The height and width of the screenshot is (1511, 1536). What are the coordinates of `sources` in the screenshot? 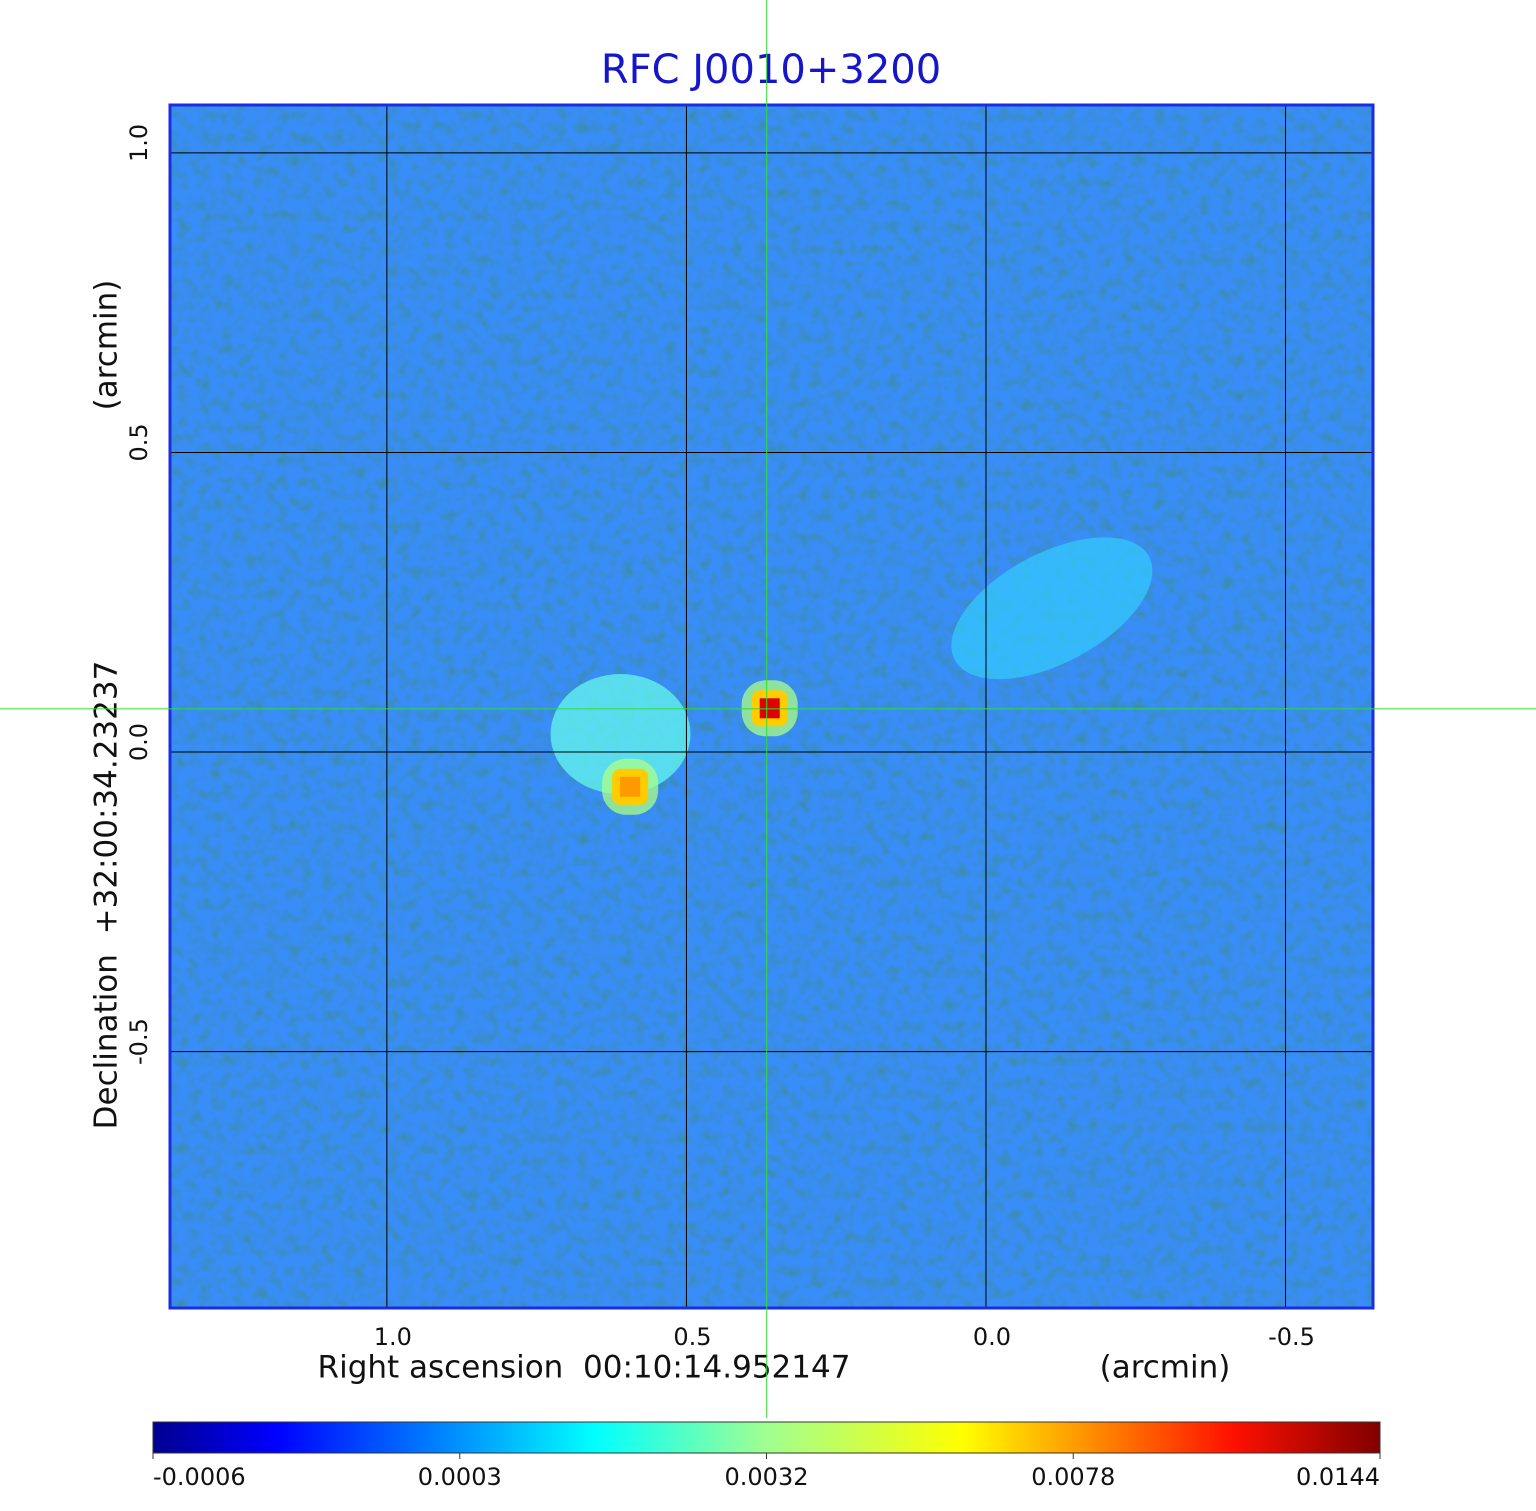 It's located at (851, 676).